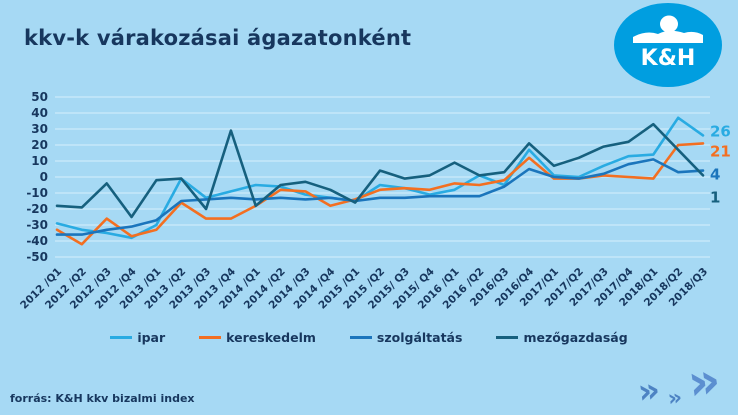  Describe the element at coordinates (39, 97) in the screenshot. I see `y-axis-tick-label: 50` at that location.